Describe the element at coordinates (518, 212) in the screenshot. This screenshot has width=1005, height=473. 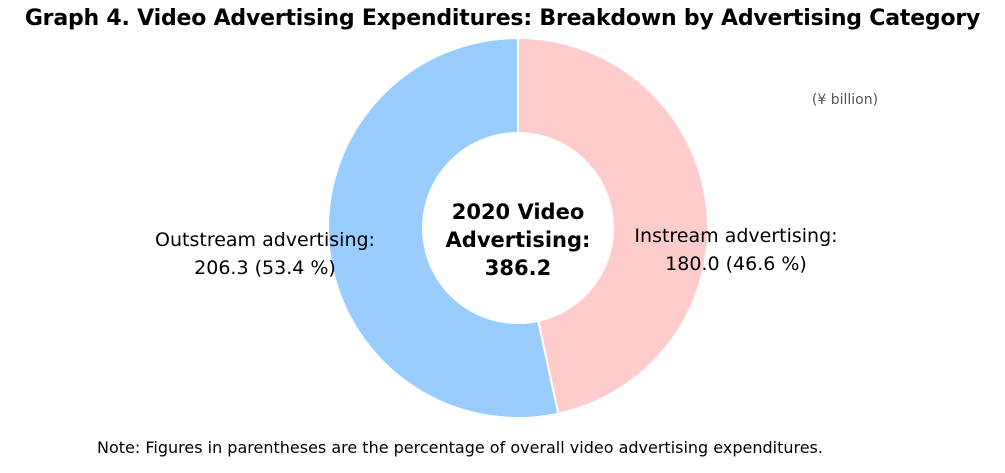
I see `center-label-line-1: 2020 Video` at that location.